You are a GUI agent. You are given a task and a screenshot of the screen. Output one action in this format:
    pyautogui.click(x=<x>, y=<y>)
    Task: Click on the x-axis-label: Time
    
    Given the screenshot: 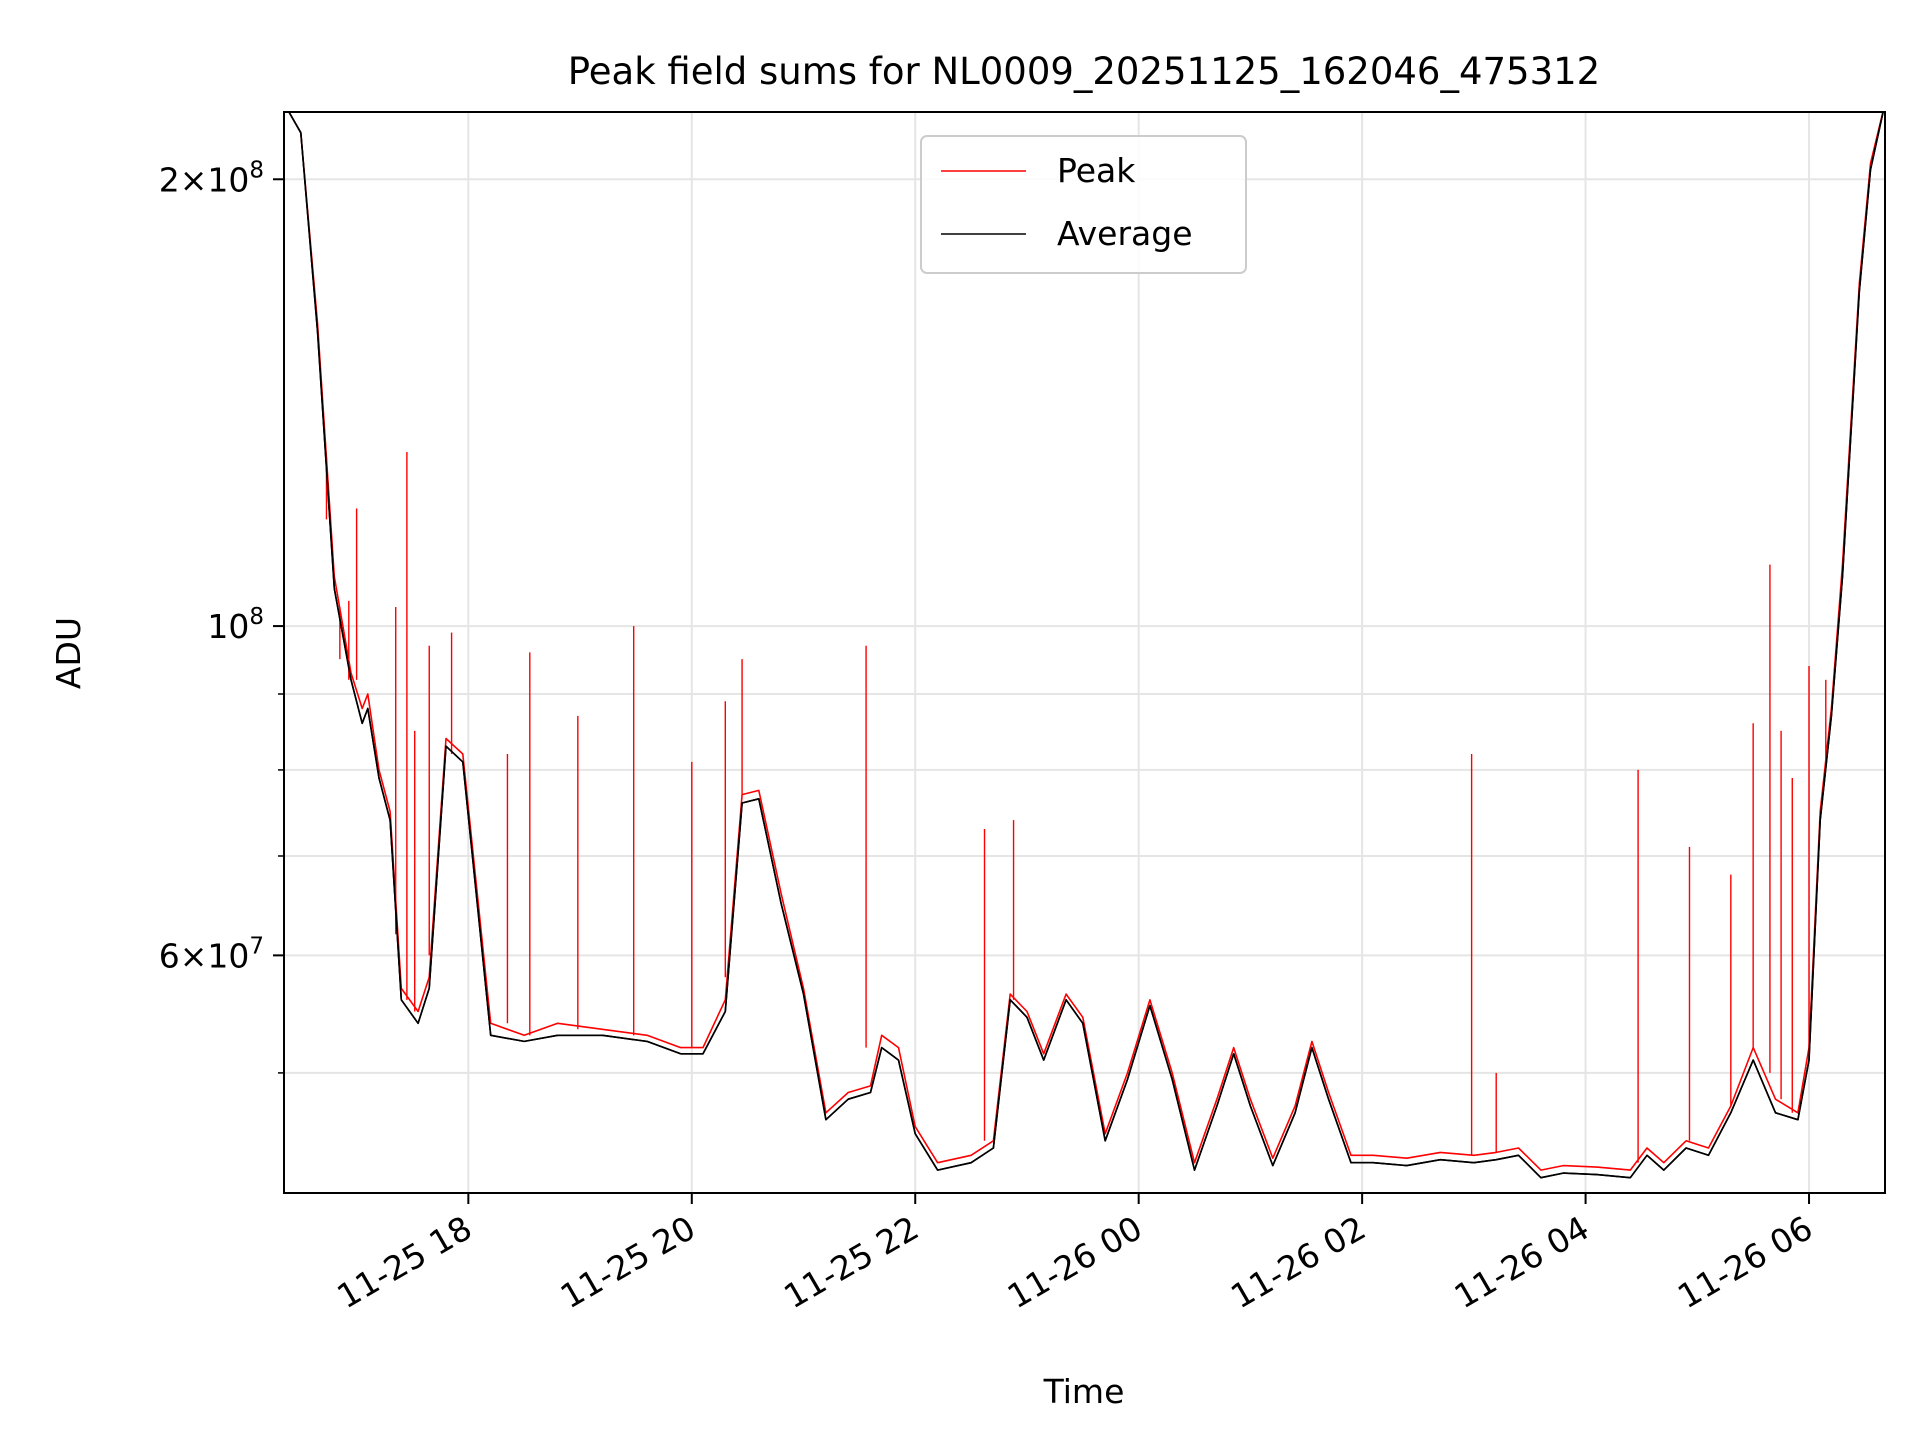 What is the action you would take?
    pyautogui.click(x=1084, y=1391)
    